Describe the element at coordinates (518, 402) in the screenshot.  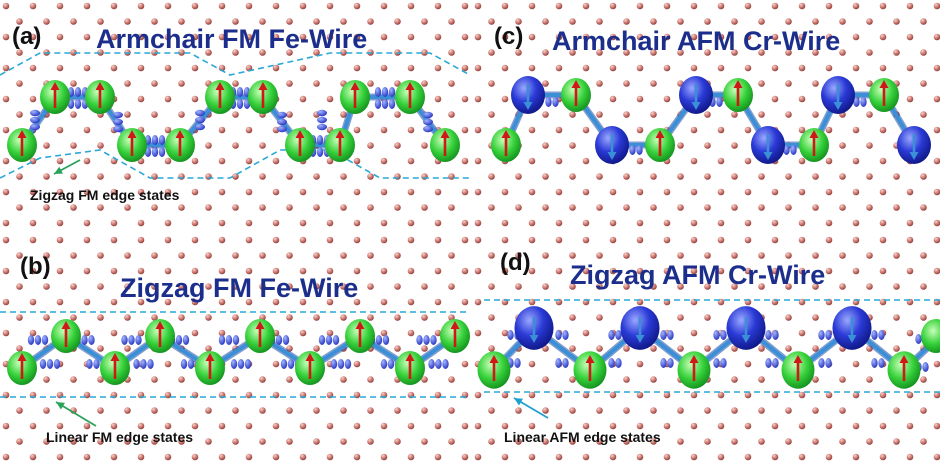
I see `pointer-head` at that location.